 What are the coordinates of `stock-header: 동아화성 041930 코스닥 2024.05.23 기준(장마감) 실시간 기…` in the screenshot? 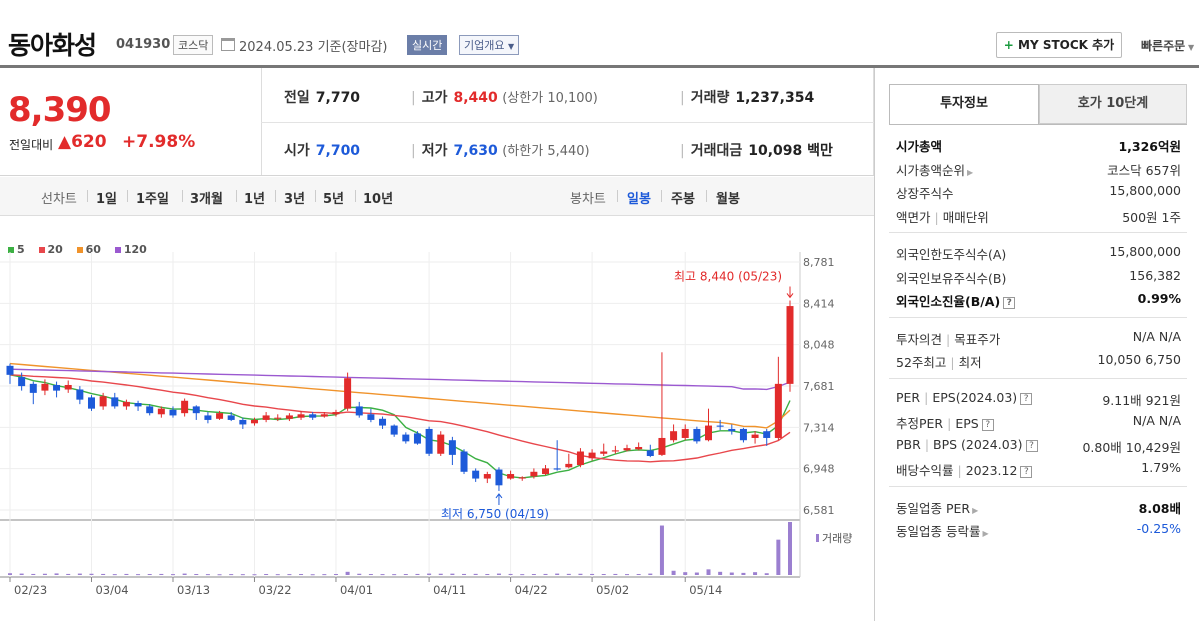 It's located at (599, 33).